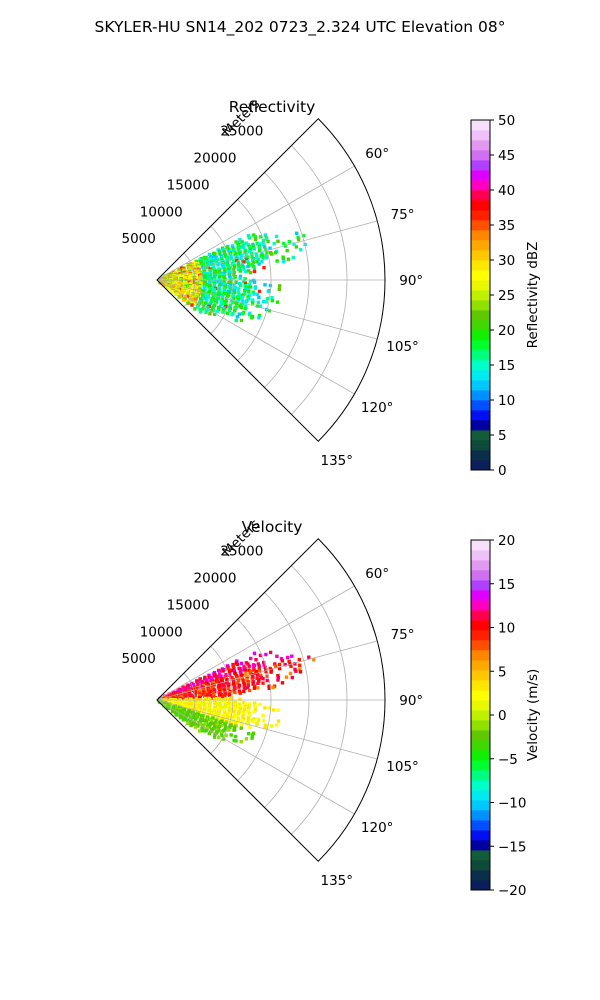 This screenshot has width=600, height=1000. What do you see at coordinates (403, 635) in the screenshot?
I see `angle-tick-label: 75°` at bounding box center [403, 635].